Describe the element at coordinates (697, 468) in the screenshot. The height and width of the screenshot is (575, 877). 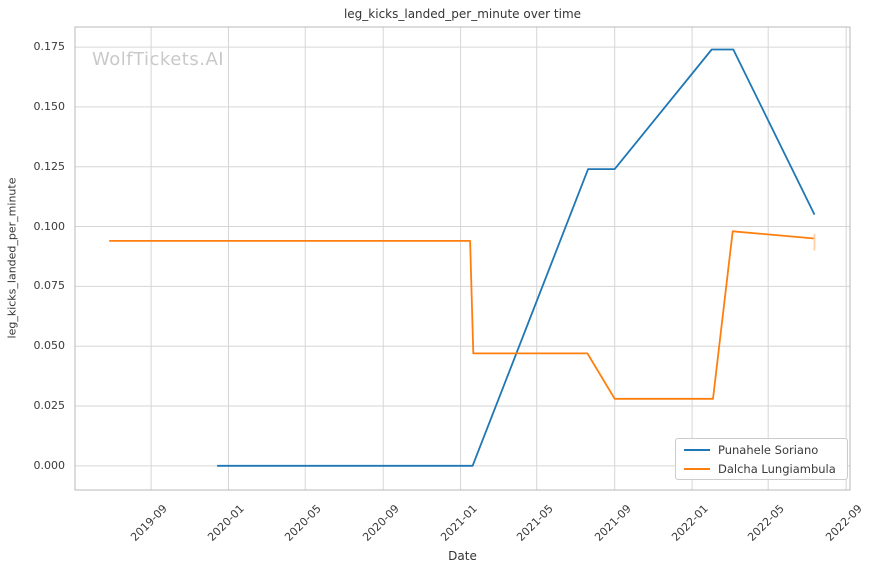
I see `legend-line-swatch-orange` at that location.